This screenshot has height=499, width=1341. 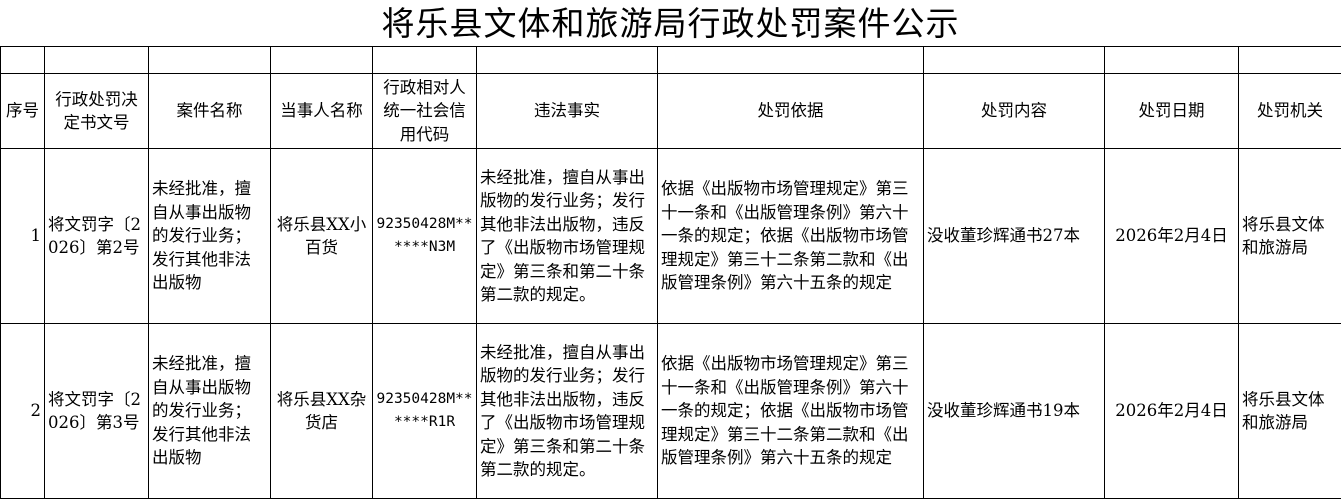 What do you see at coordinates (425, 111) in the screenshot?
I see `header-credit-code: 行政相对人统一社会信用代码` at bounding box center [425, 111].